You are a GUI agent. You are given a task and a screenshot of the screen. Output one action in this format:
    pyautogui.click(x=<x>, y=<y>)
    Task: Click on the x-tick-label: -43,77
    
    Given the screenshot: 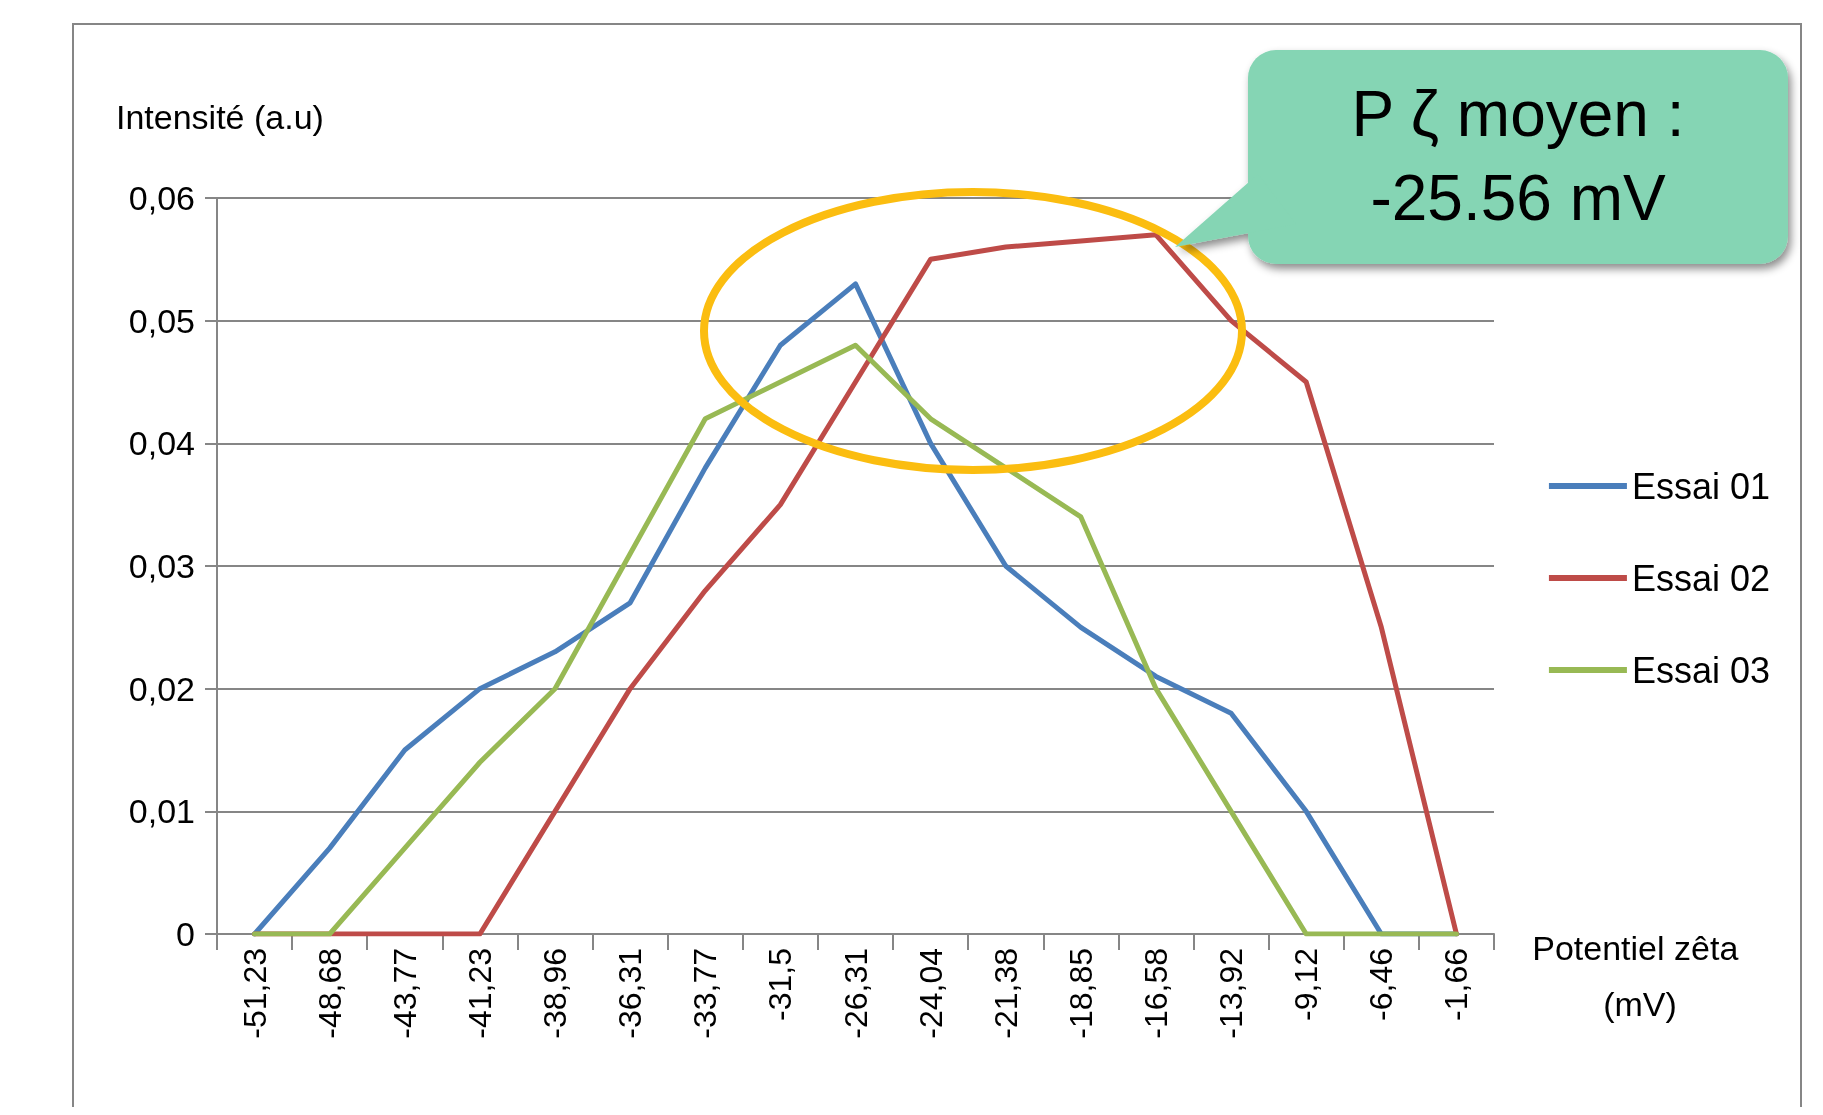 What is the action you would take?
    pyautogui.click(x=404, y=993)
    